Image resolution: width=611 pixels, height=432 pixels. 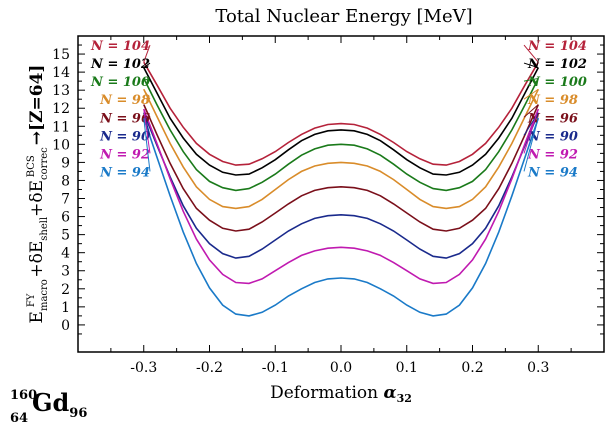 I want to click on y-tick-label: 11, so click(x=61, y=127).